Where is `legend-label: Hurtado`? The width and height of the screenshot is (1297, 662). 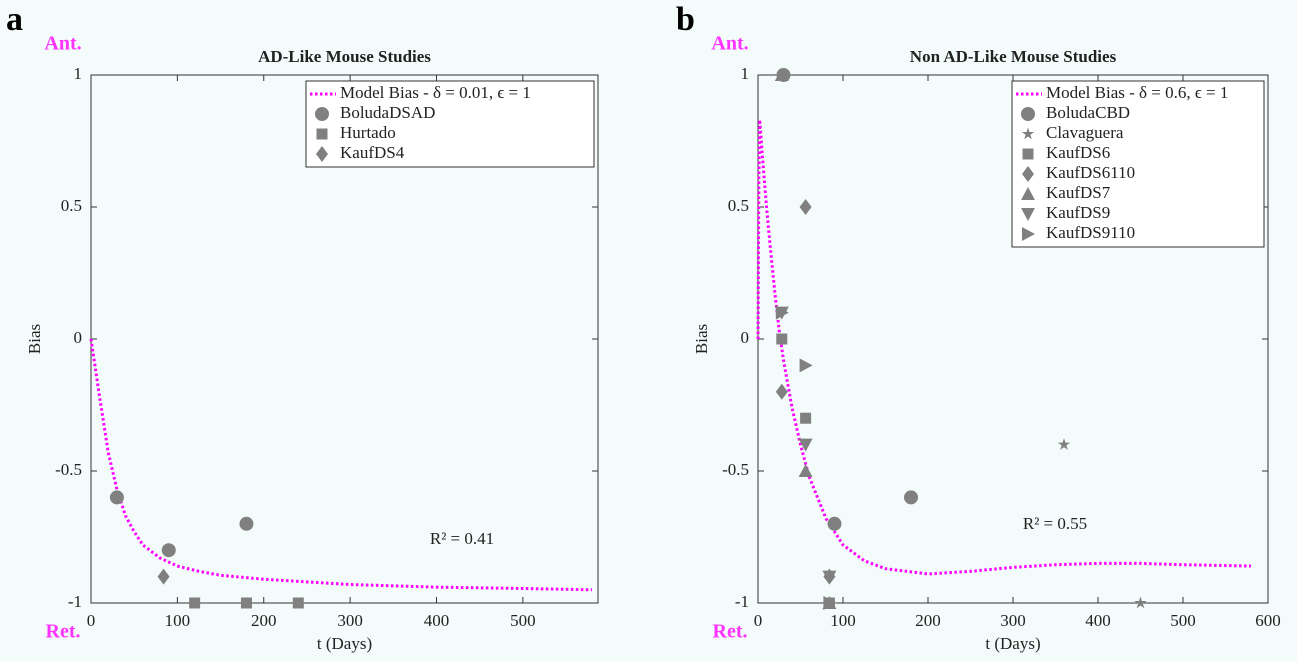
legend-label: Hurtado is located at coordinates (368, 132).